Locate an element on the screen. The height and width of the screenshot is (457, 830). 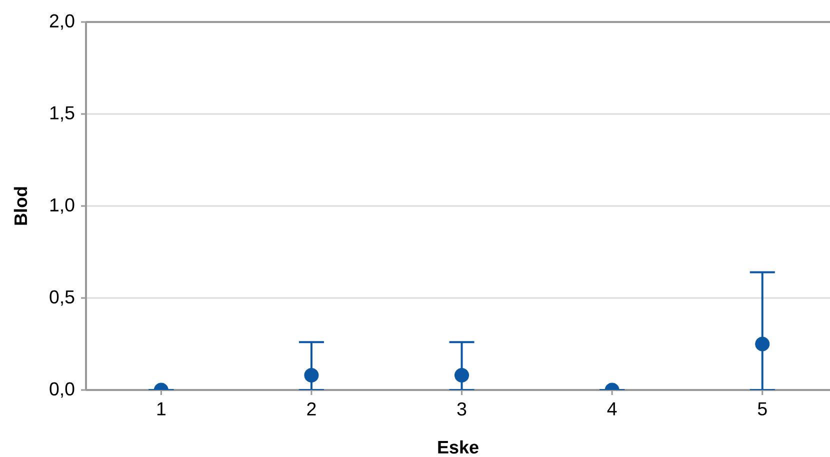
x-tick-label: 2 is located at coordinates (311, 409).